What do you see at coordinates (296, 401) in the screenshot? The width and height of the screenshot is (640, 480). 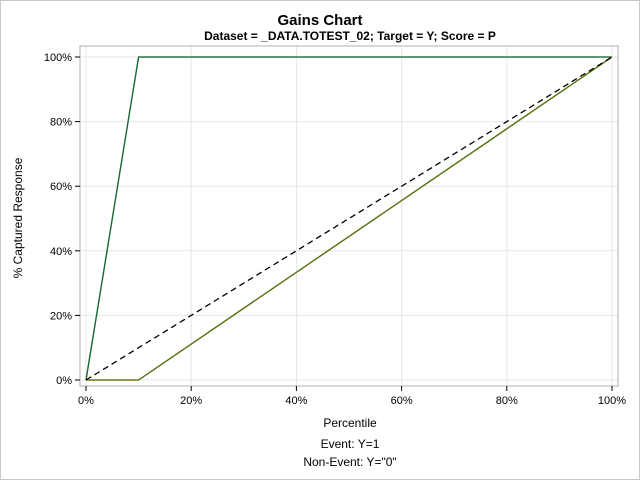 I see `x-tick-label: 40%` at bounding box center [296, 401].